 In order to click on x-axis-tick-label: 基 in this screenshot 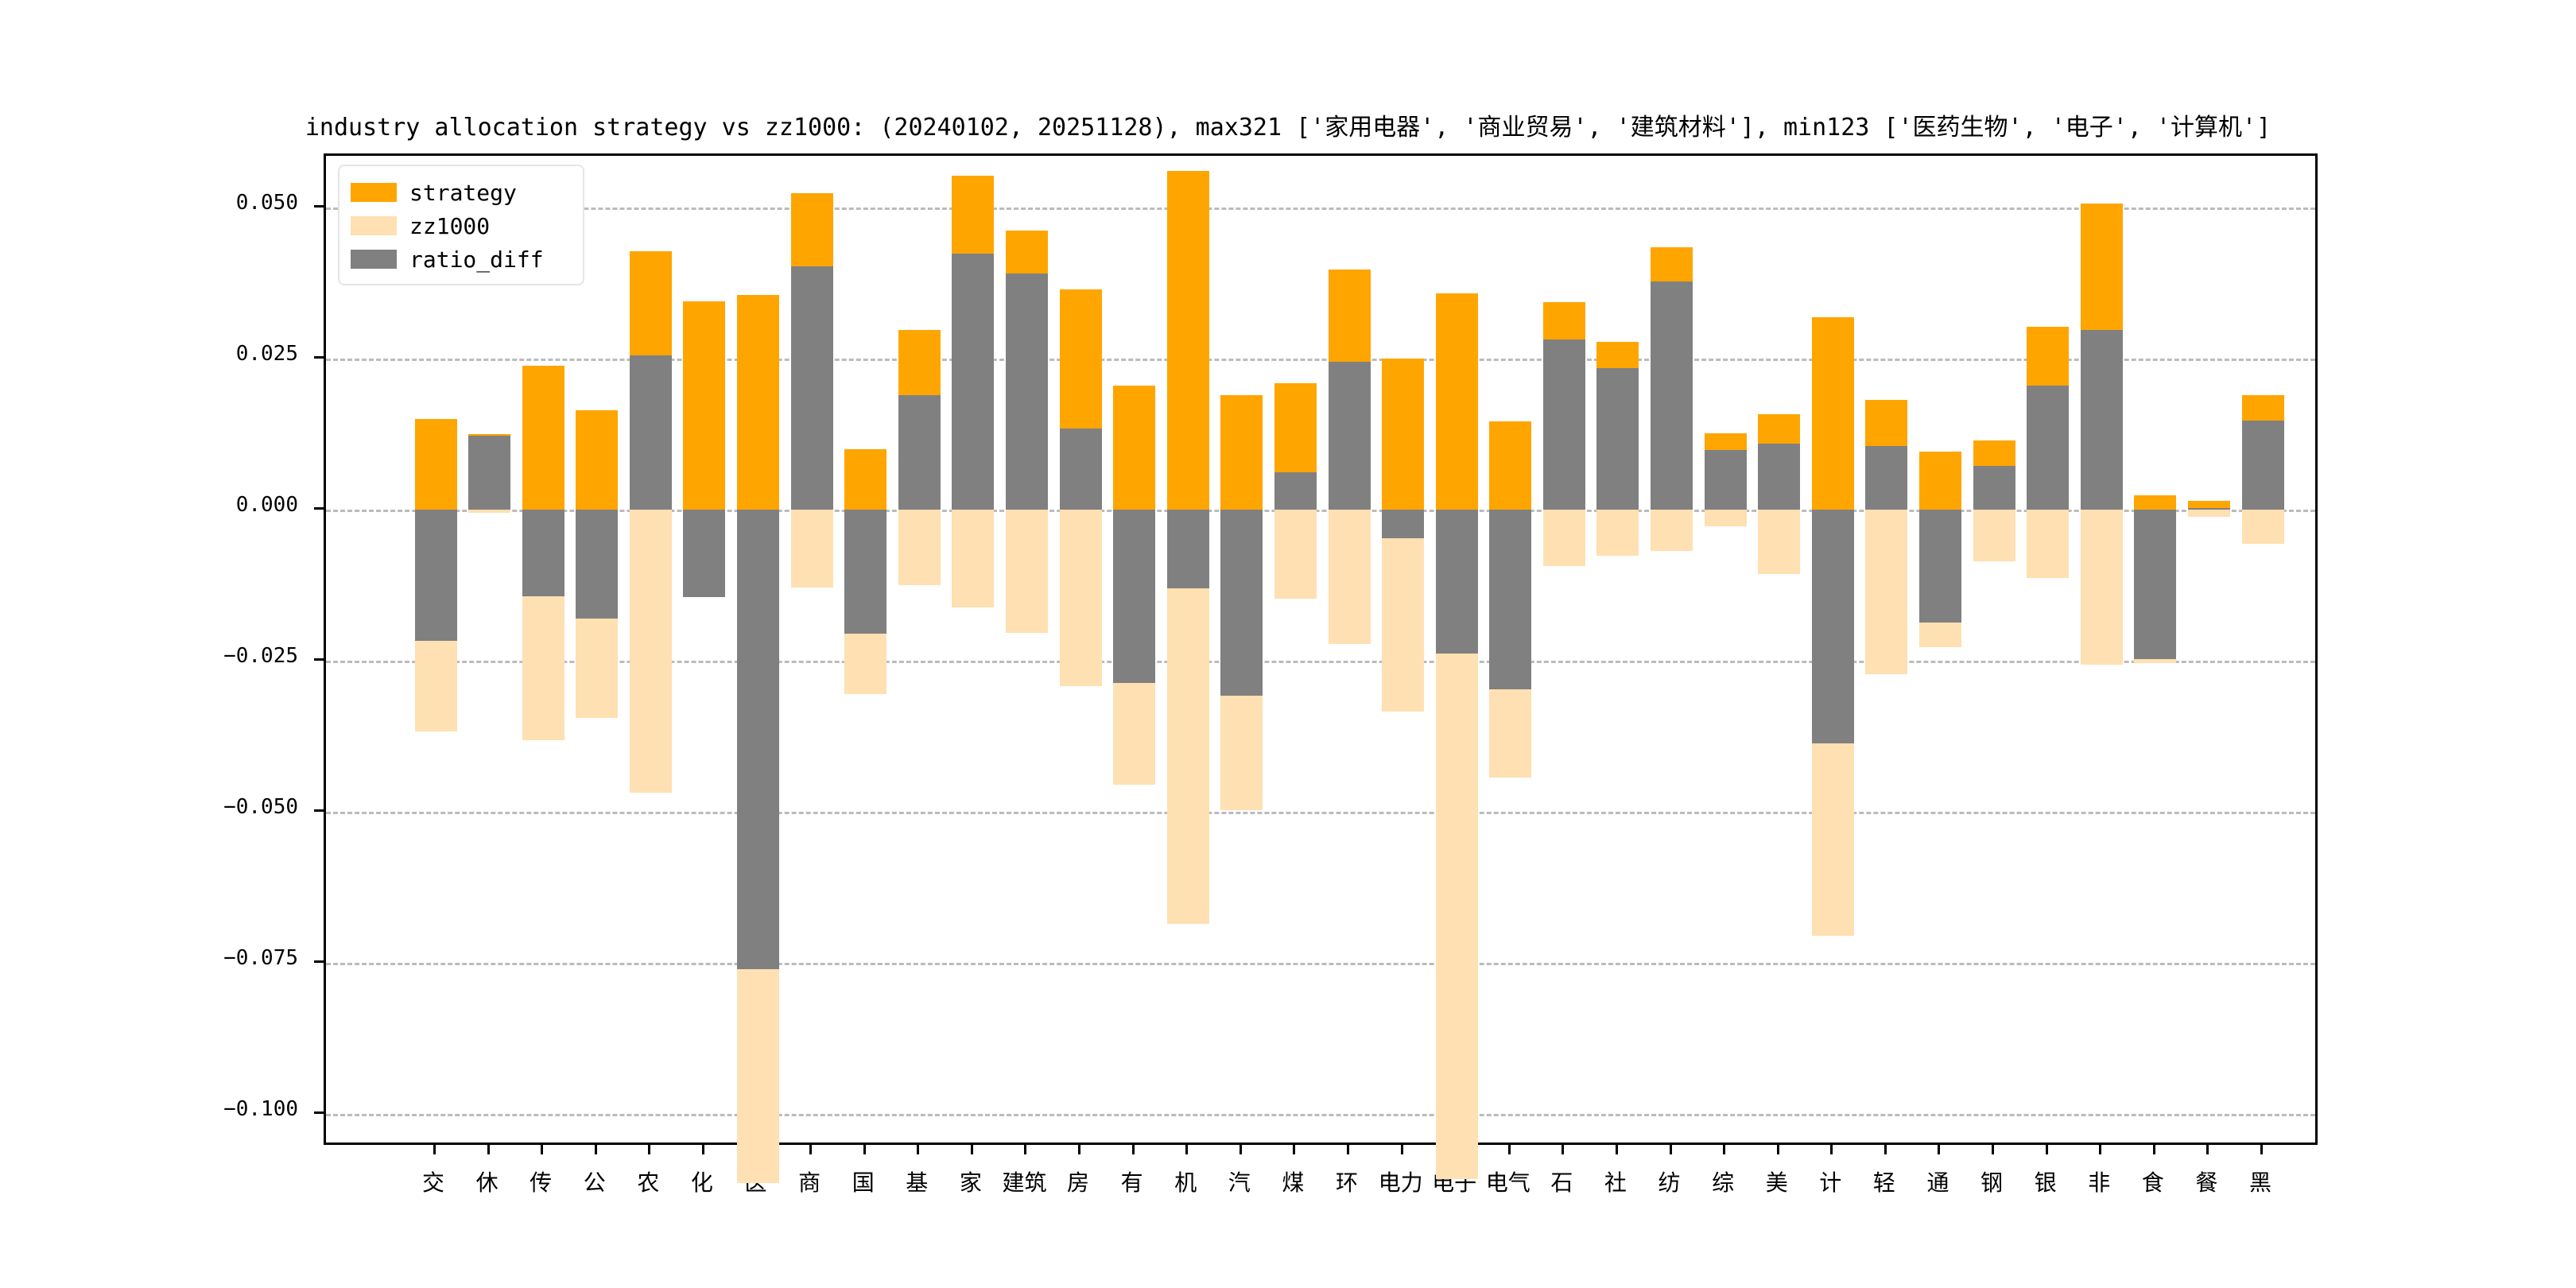, I will do `click(918, 1183)`.